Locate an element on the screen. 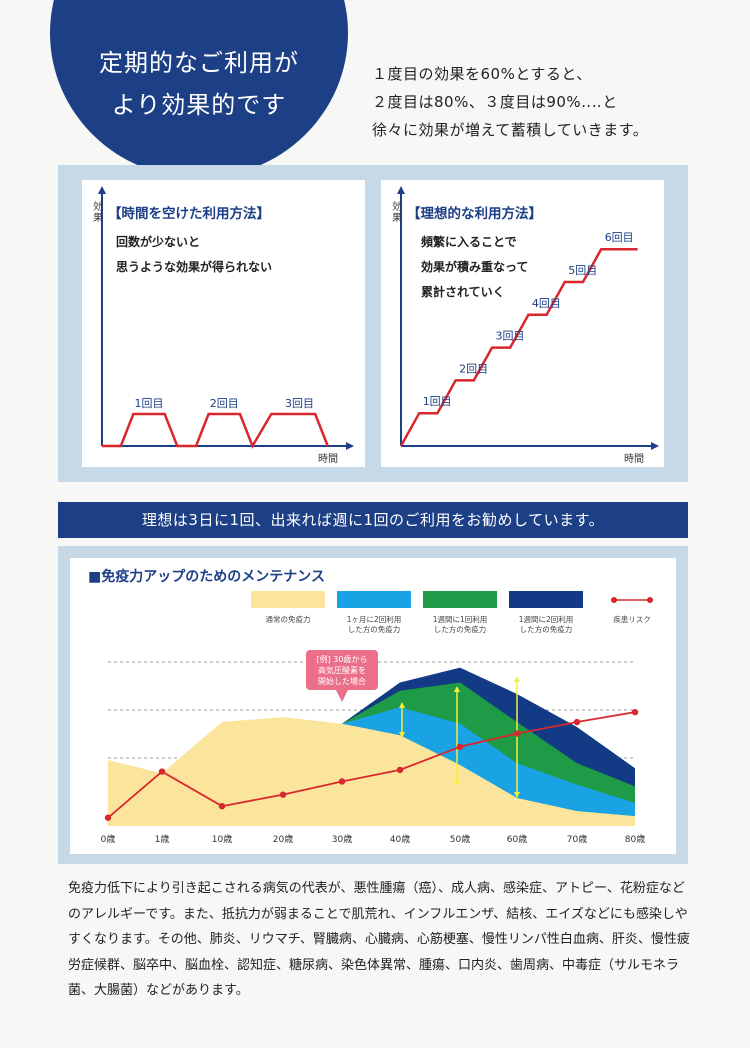 Image resolution: width=750 pixels, height=1048 pixels. start-callout-box is located at coordinates (342, 670).